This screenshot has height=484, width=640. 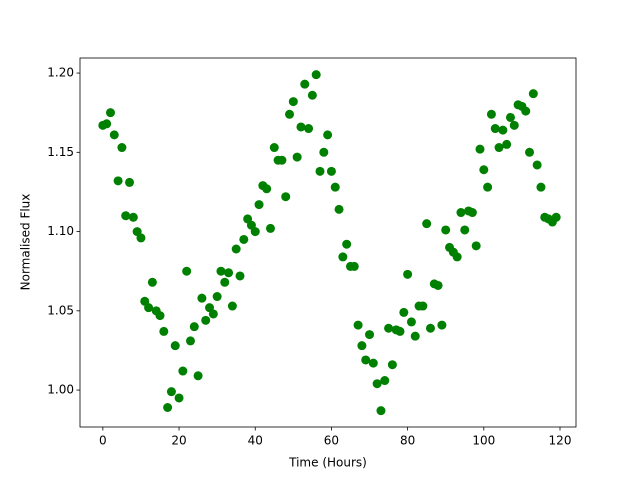 What do you see at coordinates (327, 463) in the screenshot?
I see `x-axis-label: Time (Hours)` at bounding box center [327, 463].